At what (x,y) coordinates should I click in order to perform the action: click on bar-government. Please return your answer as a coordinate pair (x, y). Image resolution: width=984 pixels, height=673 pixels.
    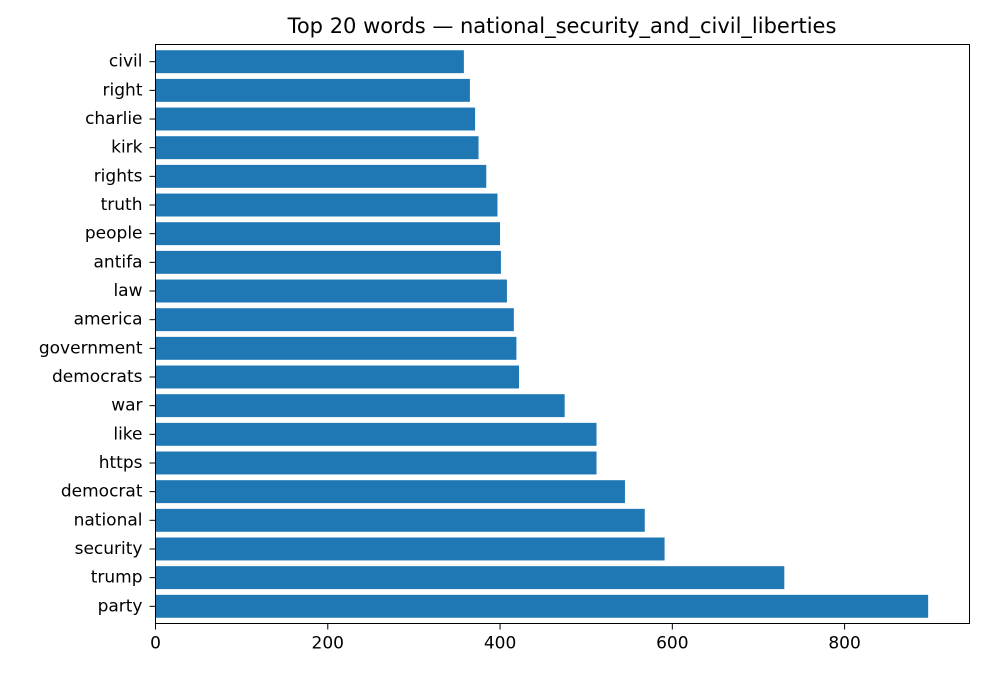
    Looking at the image, I should click on (336, 348).